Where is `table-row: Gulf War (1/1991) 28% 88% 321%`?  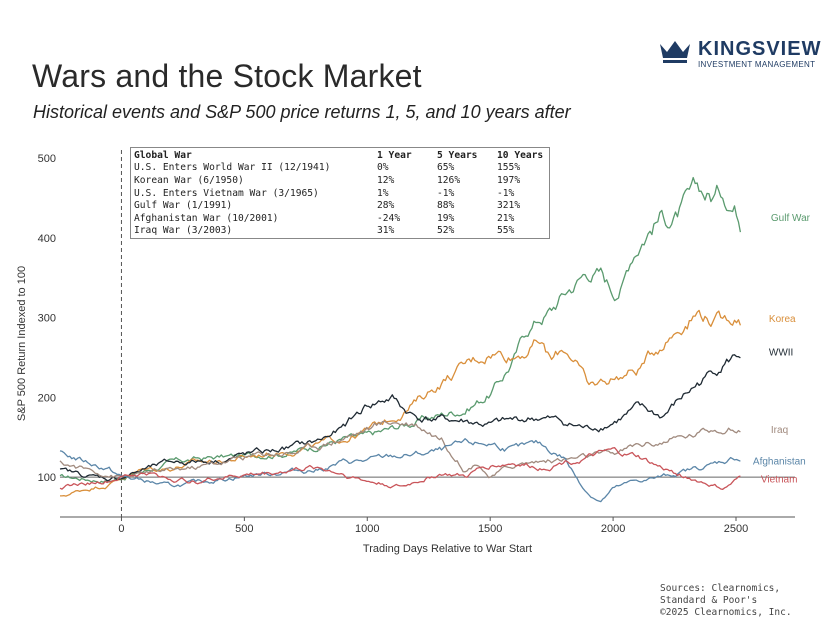
table-row: Gulf War (1/1991) 28% 88% 321% is located at coordinates (340, 205).